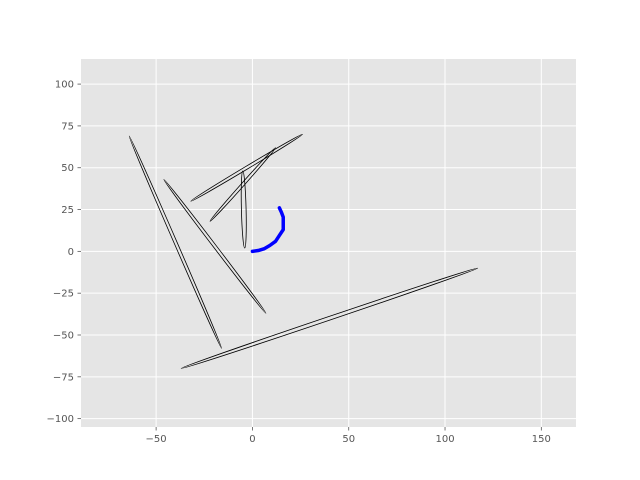  What do you see at coordinates (541, 439) in the screenshot?
I see `x-tick-label: 150` at bounding box center [541, 439].